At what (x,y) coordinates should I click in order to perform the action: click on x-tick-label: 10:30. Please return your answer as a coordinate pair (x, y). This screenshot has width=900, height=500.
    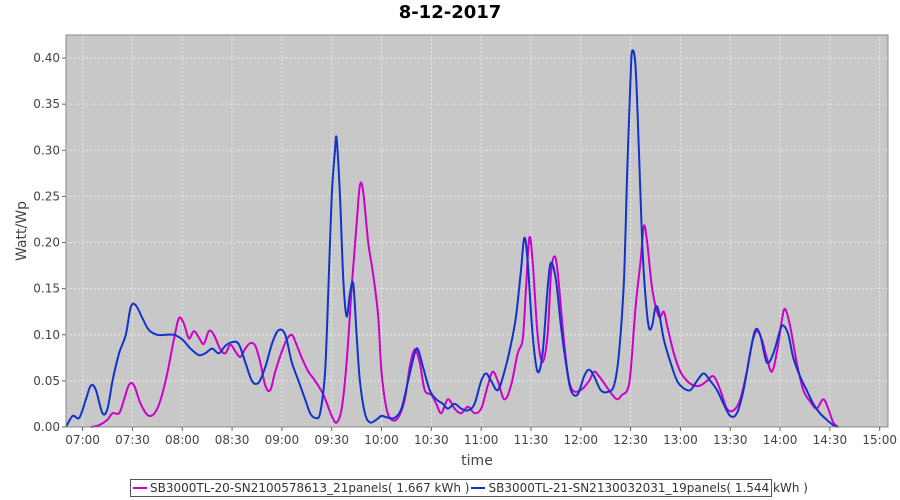
    Looking at the image, I should click on (431, 440).